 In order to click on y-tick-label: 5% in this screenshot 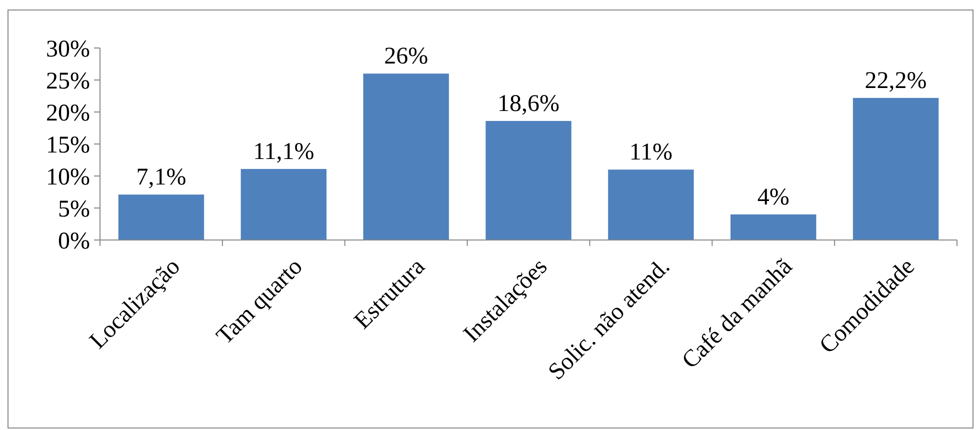, I will do `click(74, 209)`.